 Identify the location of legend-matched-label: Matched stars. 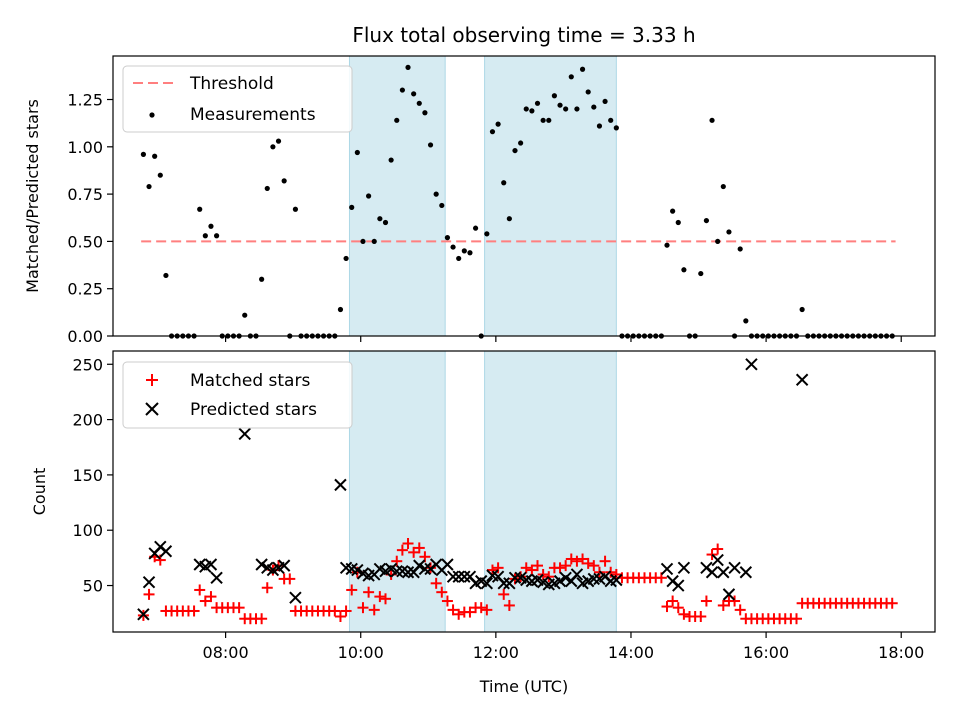
(250, 381).